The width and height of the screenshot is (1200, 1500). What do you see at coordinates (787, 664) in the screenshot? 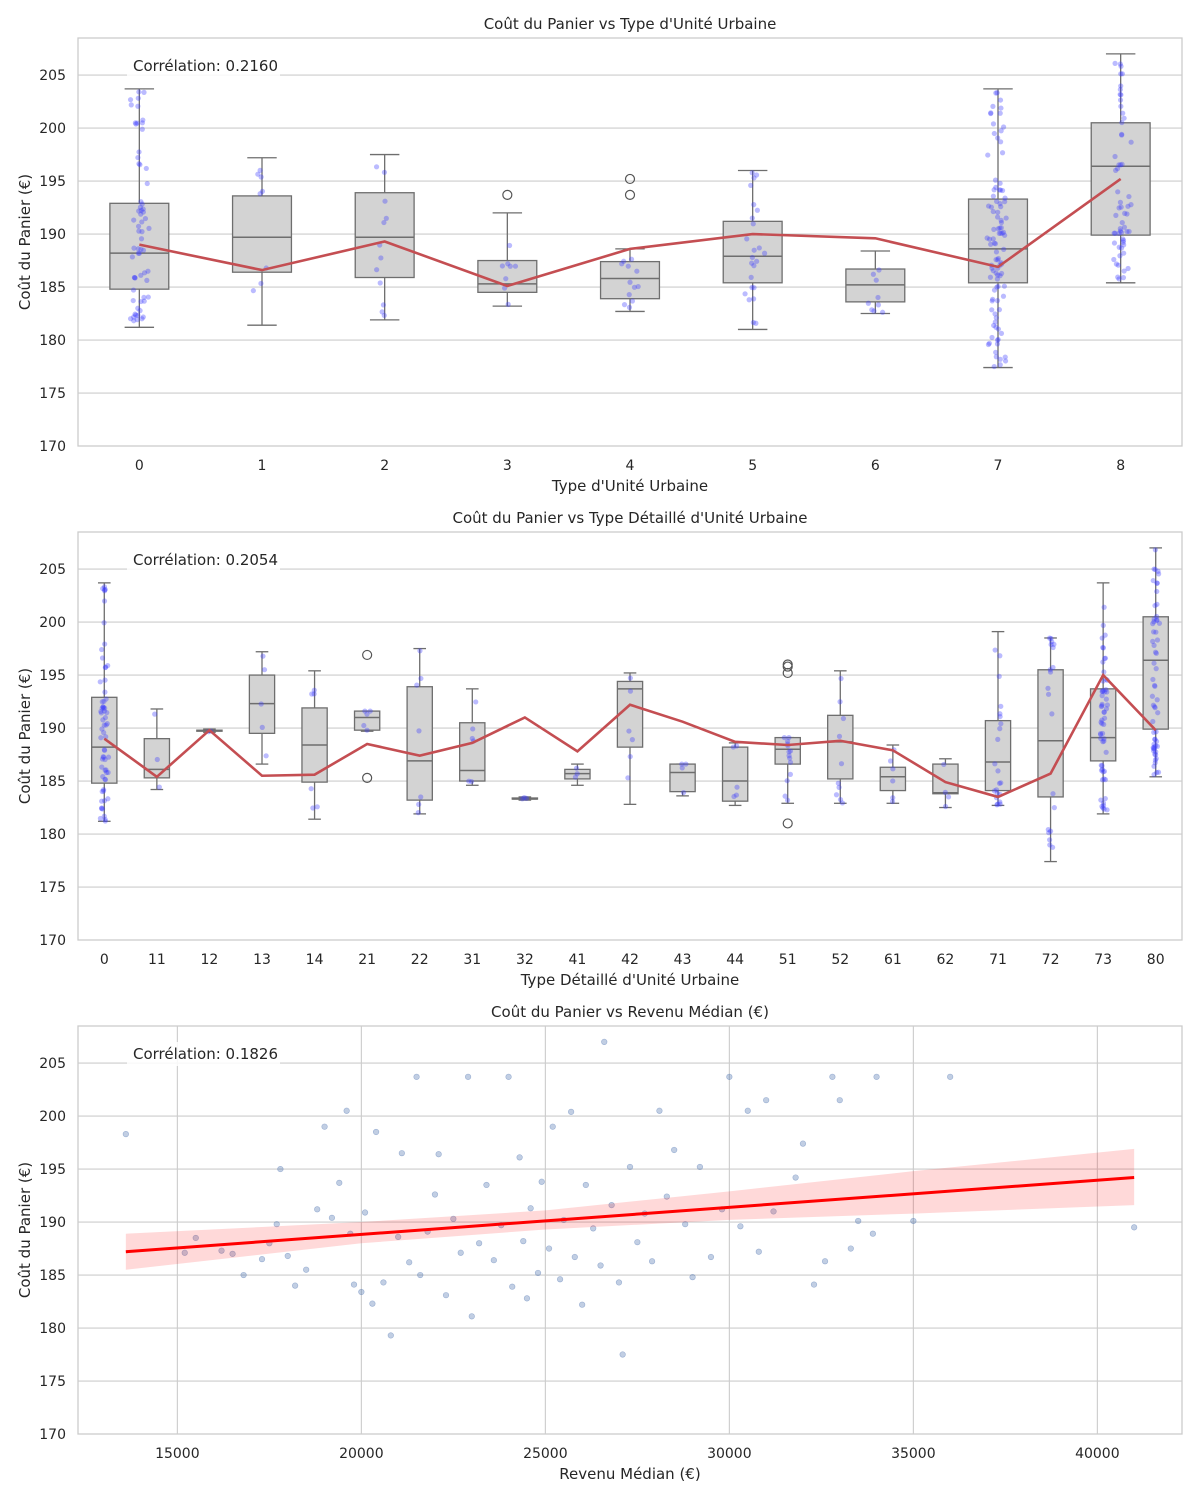
I see `chart-2-outlier` at bounding box center [787, 664].